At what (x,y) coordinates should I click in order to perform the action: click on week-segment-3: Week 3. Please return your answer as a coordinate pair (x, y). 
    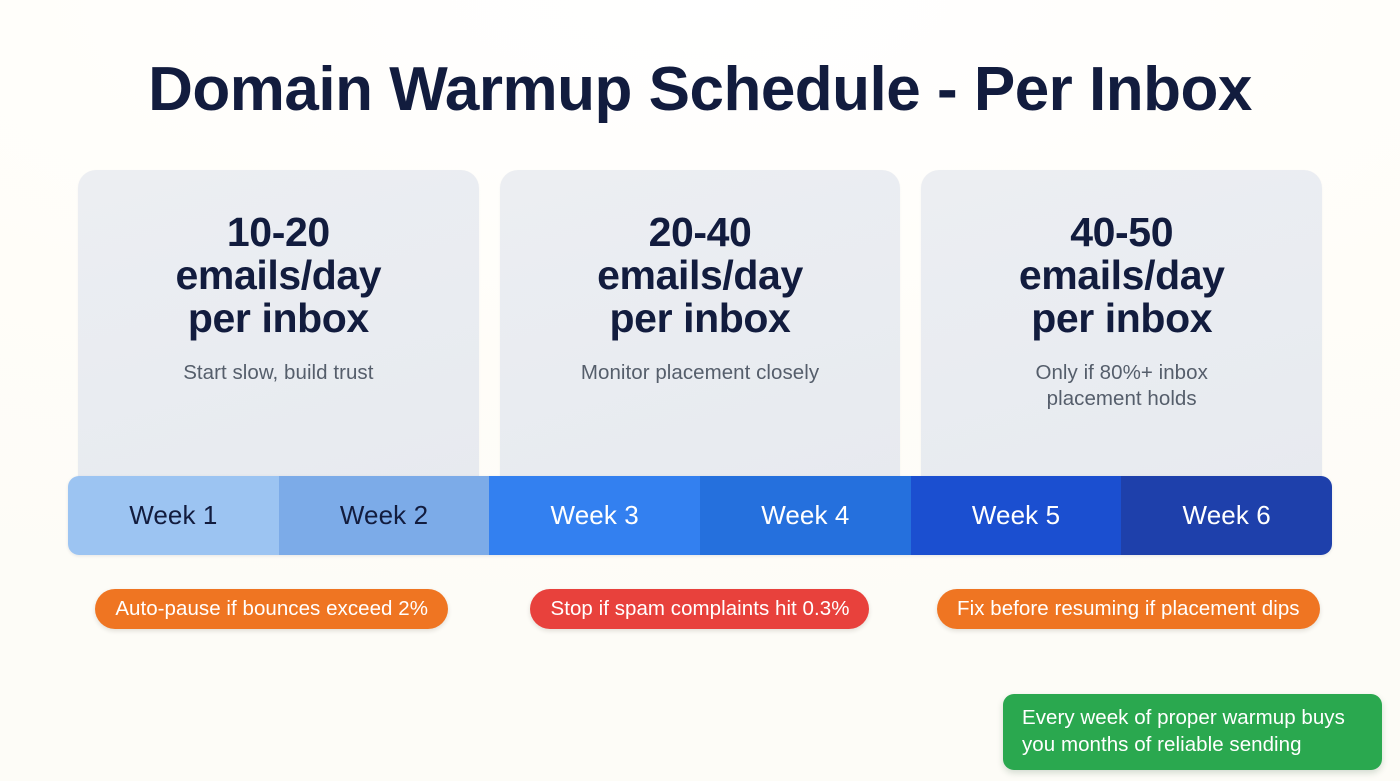
    Looking at the image, I should click on (595, 515).